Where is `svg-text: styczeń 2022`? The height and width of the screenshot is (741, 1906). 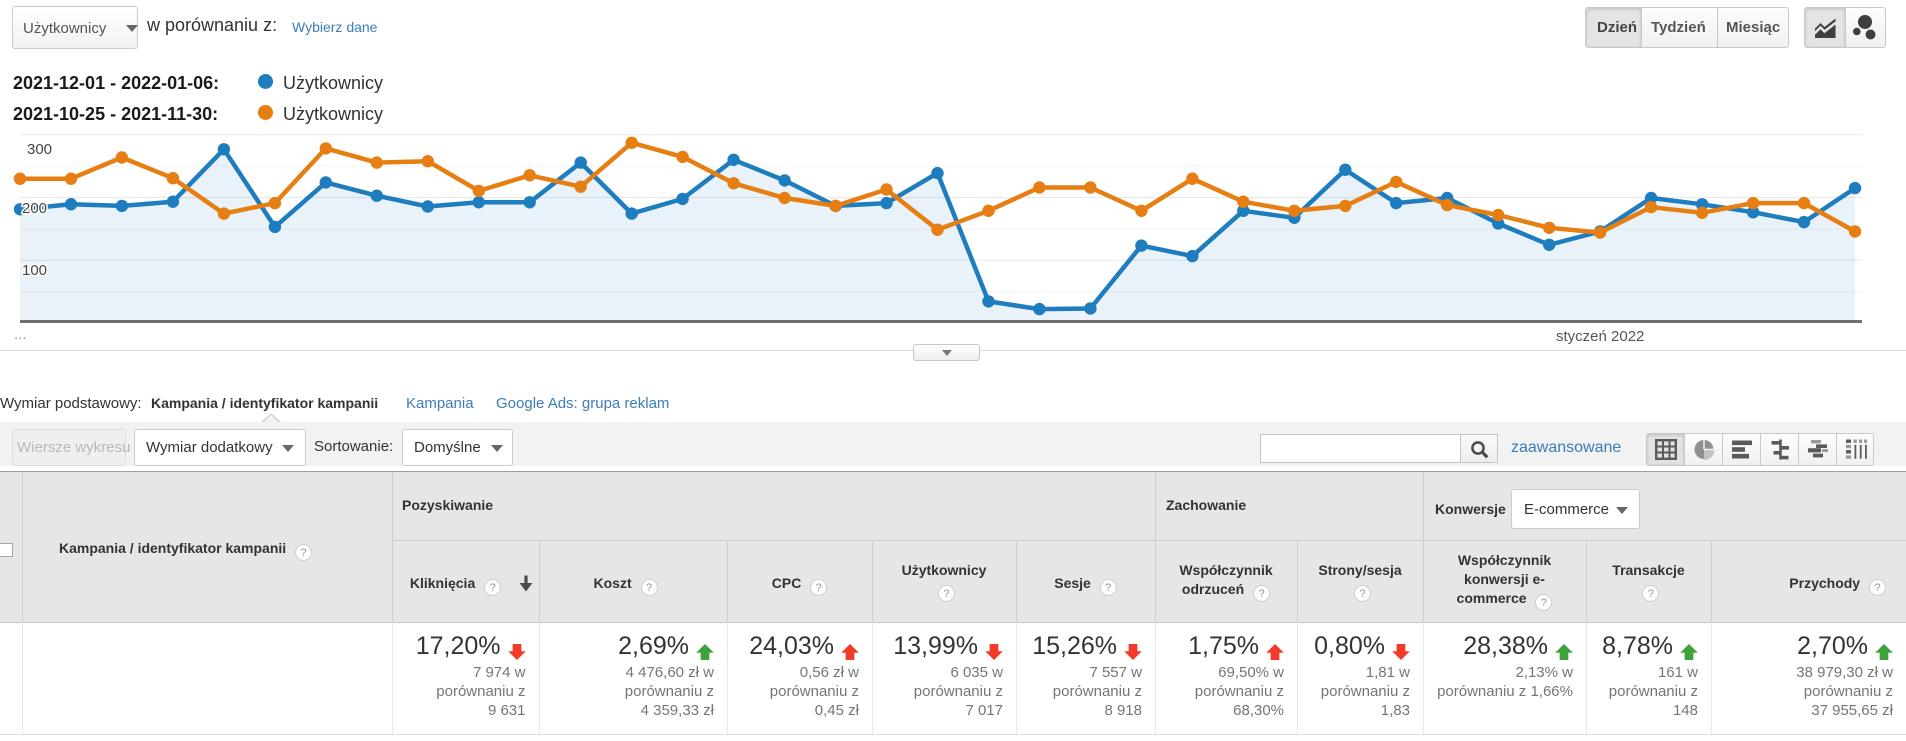 svg-text: styczeń 2022 is located at coordinates (1600, 336).